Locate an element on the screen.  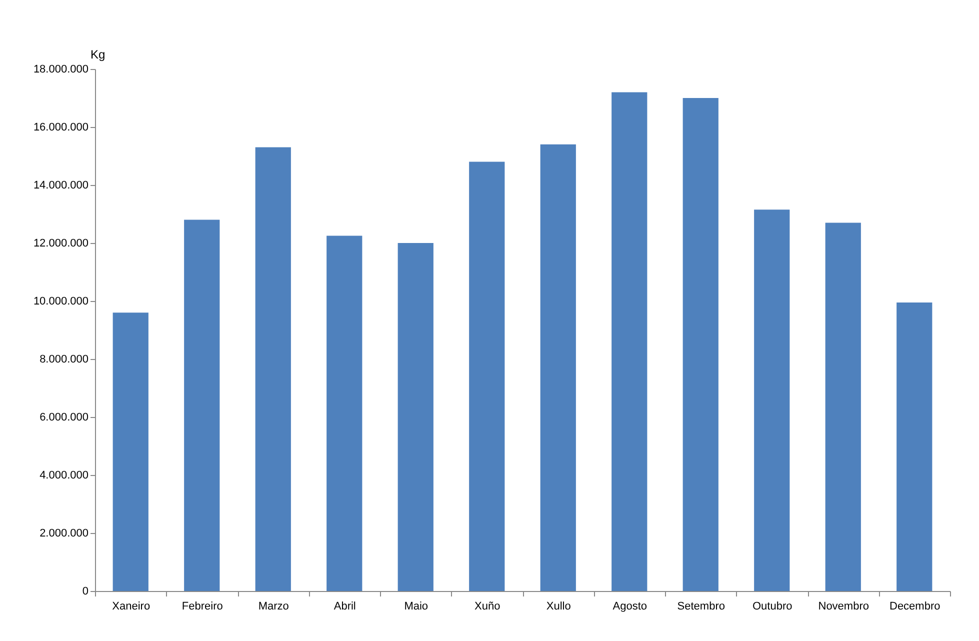
x-tick-label: Novembro is located at coordinates (843, 606).